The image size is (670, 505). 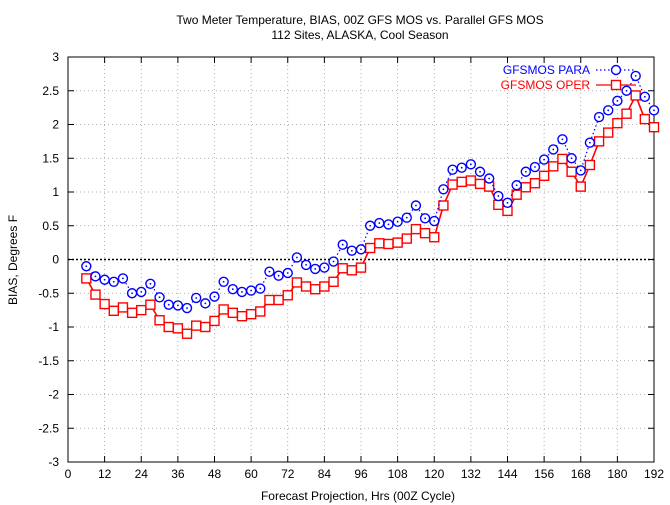 What do you see at coordinates (48, 293) in the screenshot?
I see `y-tick-label: -0.5` at bounding box center [48, 293].